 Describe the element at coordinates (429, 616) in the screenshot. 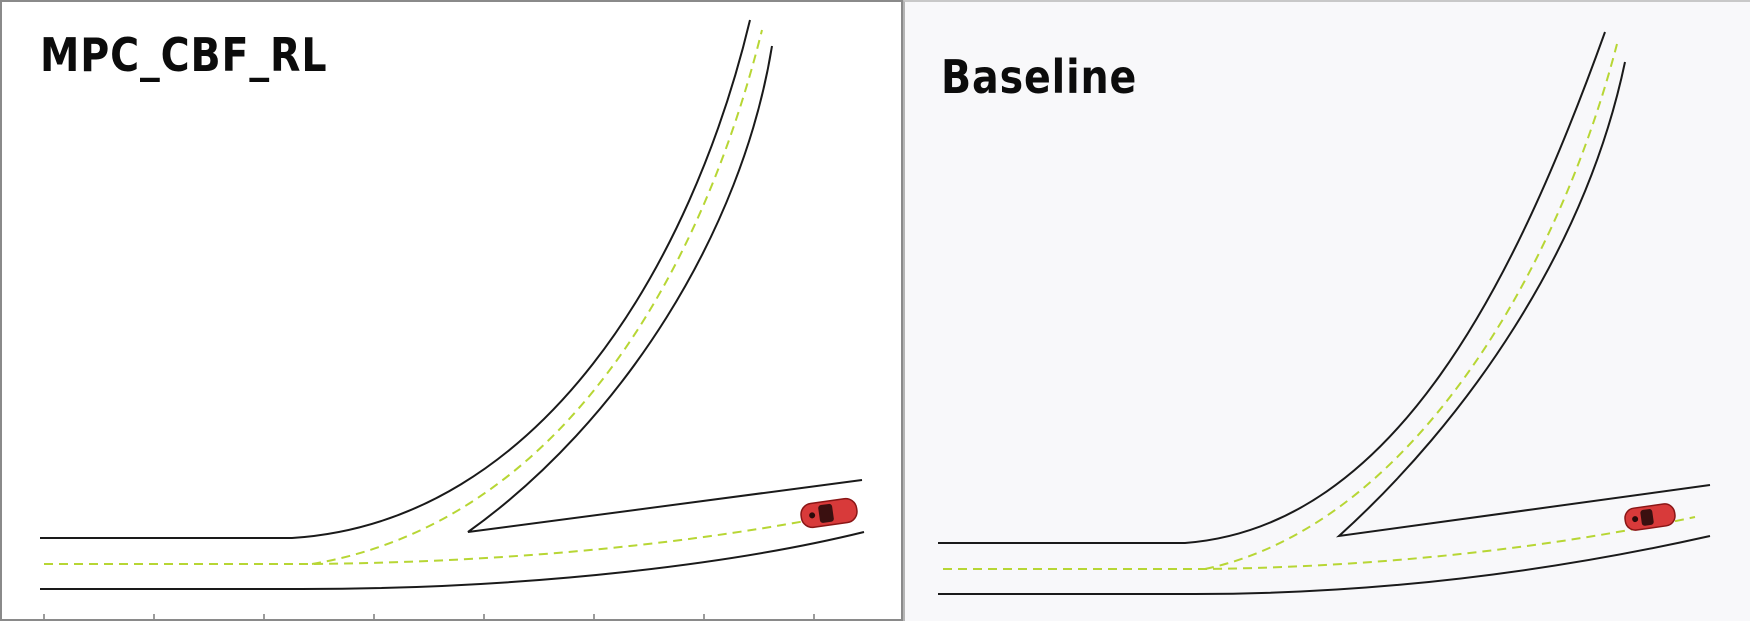

I see `axis-ticks` at that location.